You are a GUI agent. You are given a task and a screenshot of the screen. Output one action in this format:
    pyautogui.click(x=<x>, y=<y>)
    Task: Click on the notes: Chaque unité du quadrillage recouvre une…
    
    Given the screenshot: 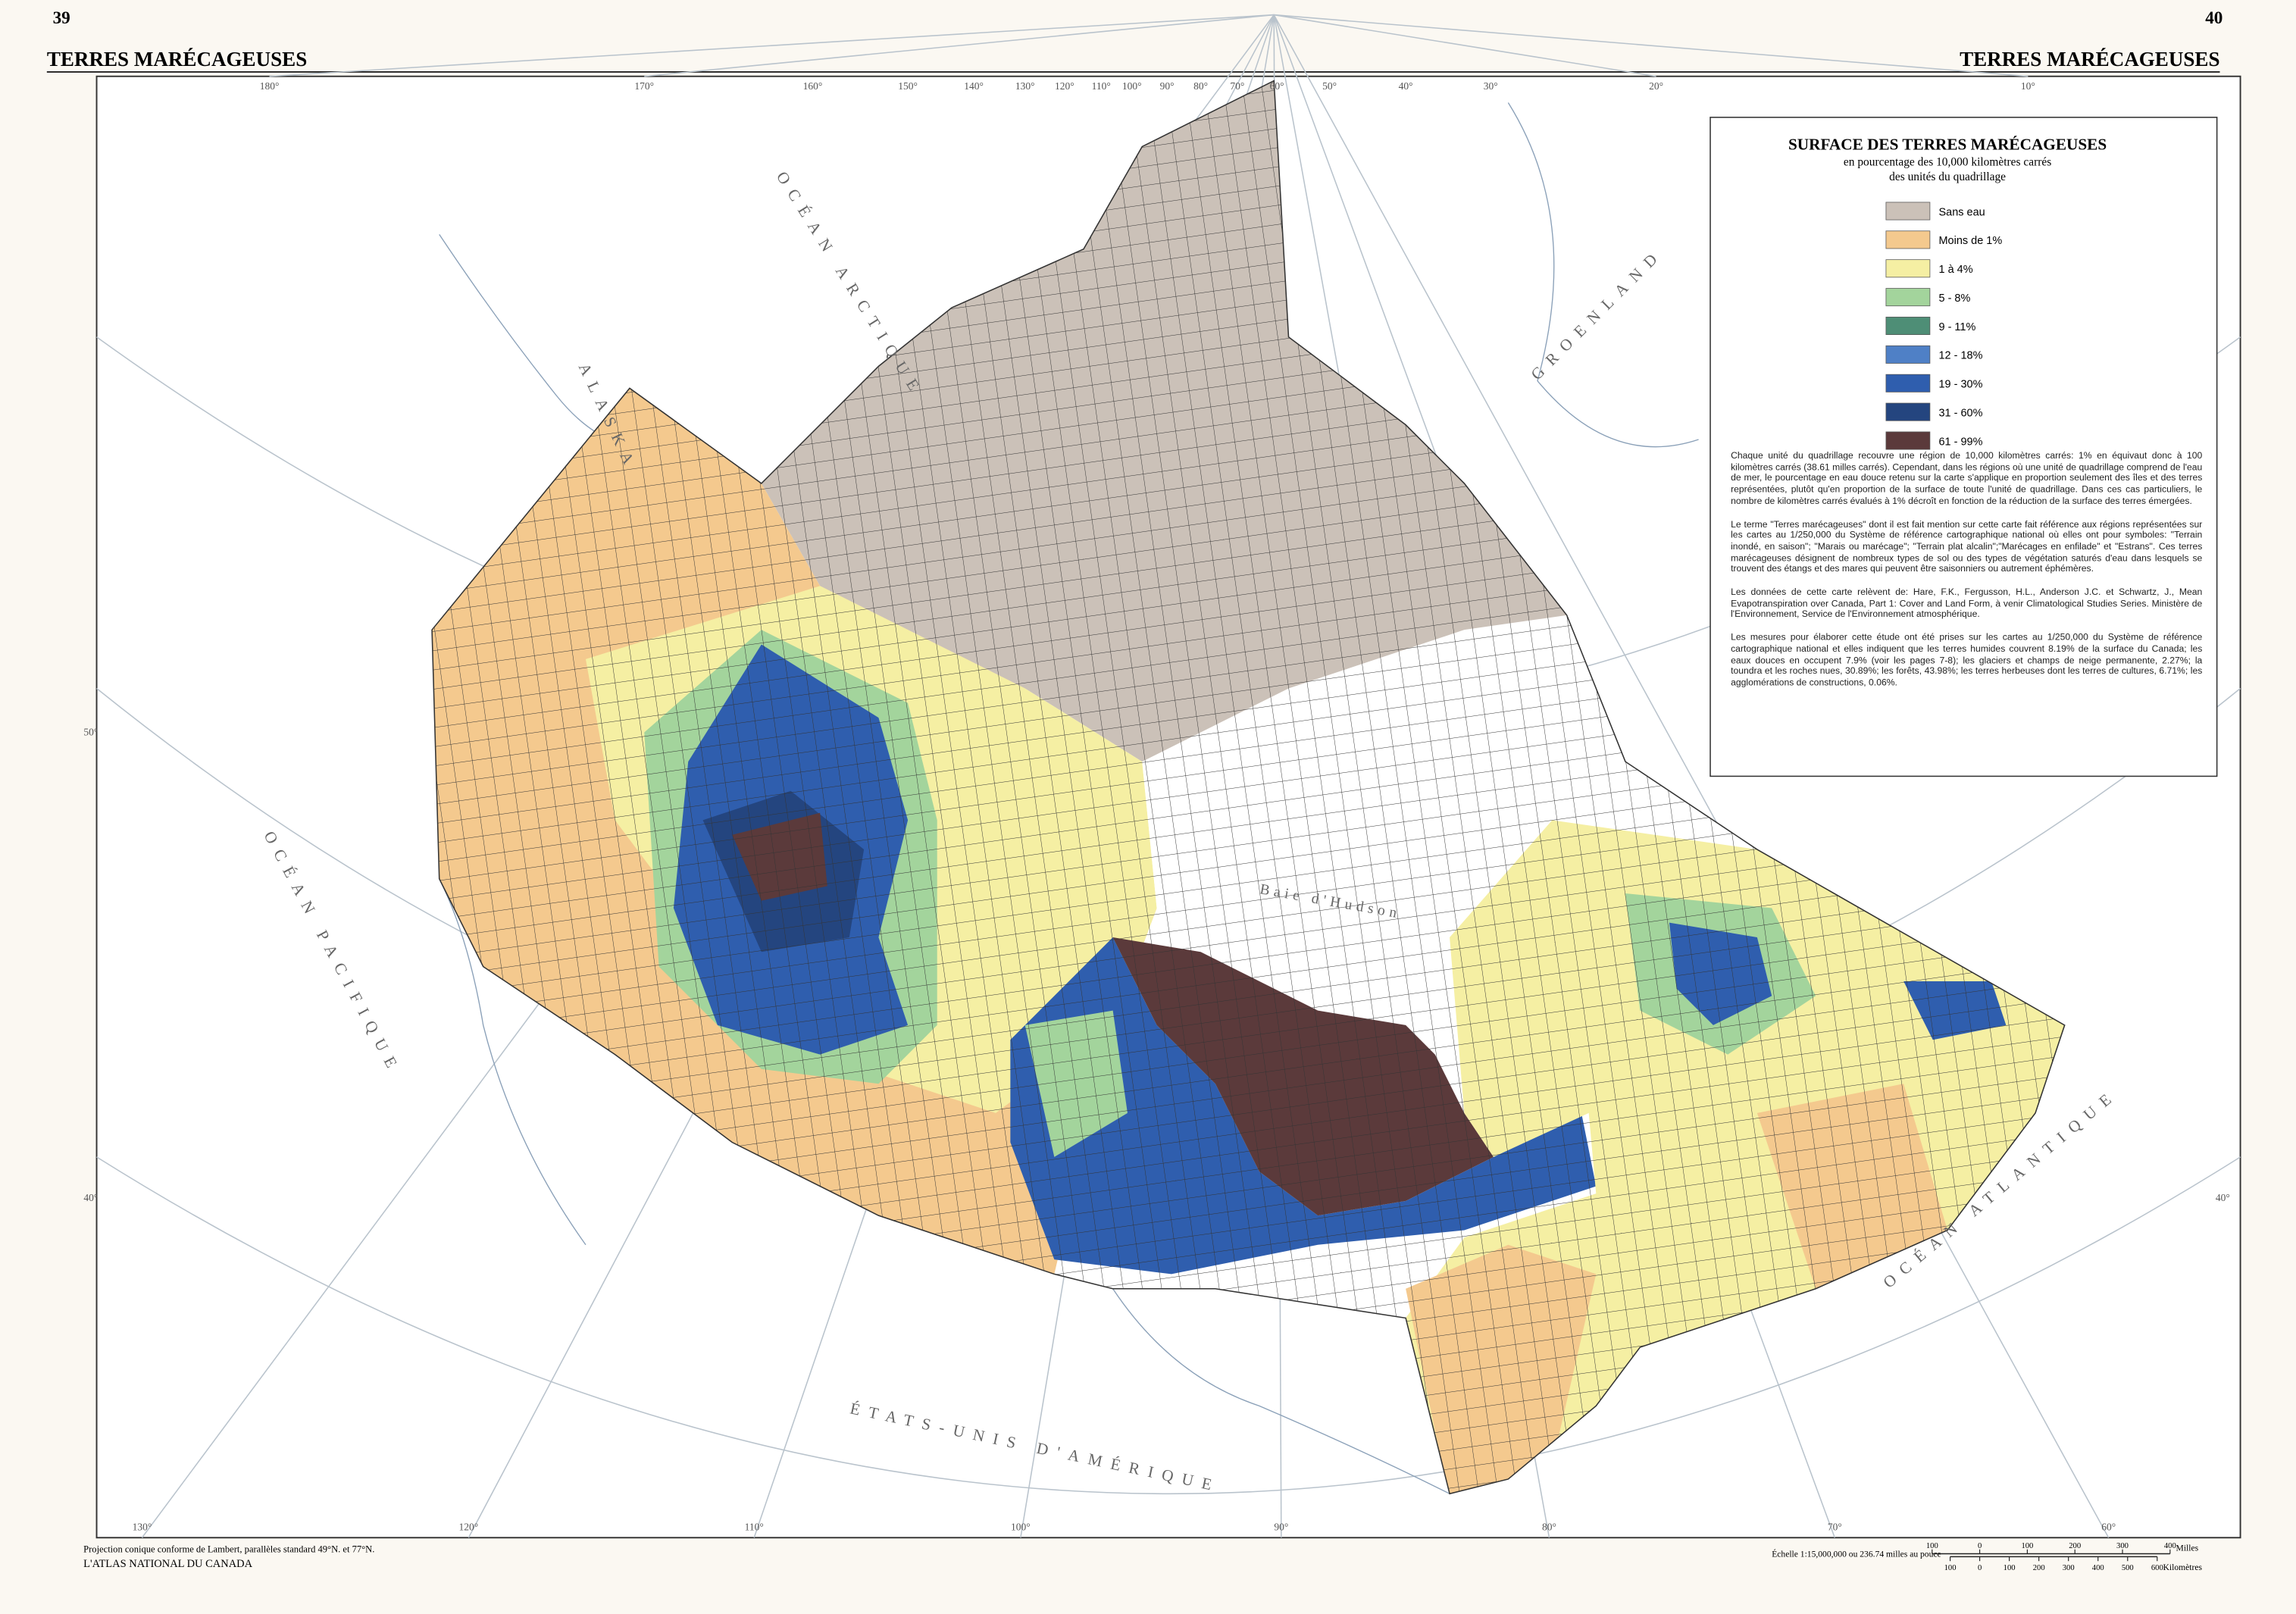 What is the action you would take?
    pyautogui.click(x=1967, y=570)
    